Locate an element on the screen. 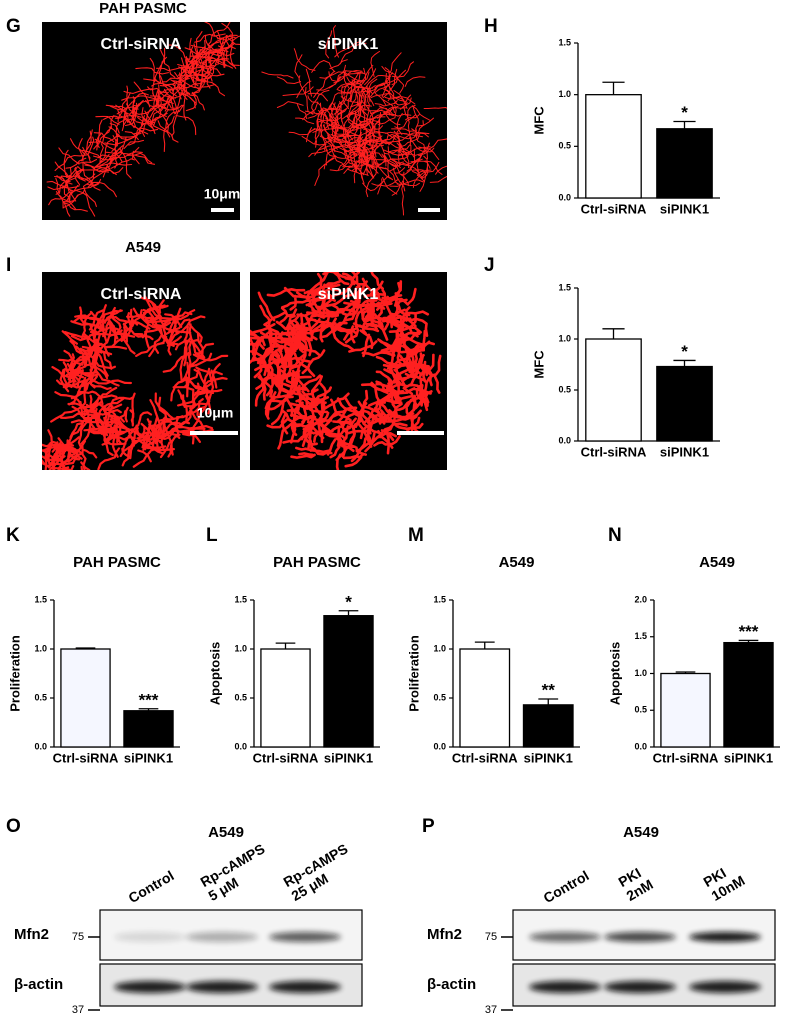 This screenshot has width=800, height=1013. lane-label: Control is located at coordinates (565, 886).